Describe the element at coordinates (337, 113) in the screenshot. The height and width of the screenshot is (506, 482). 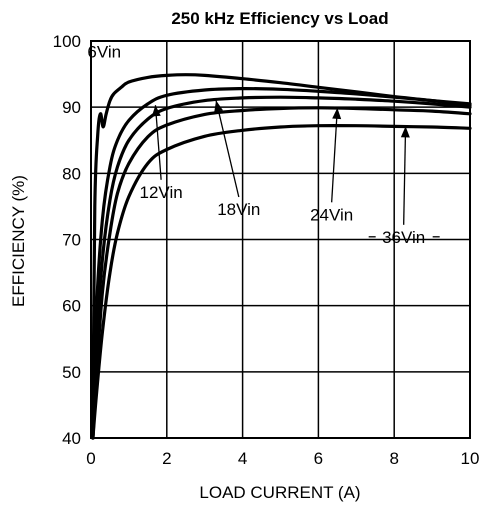
I see `annotation-arrowhead-24vin` at that location.